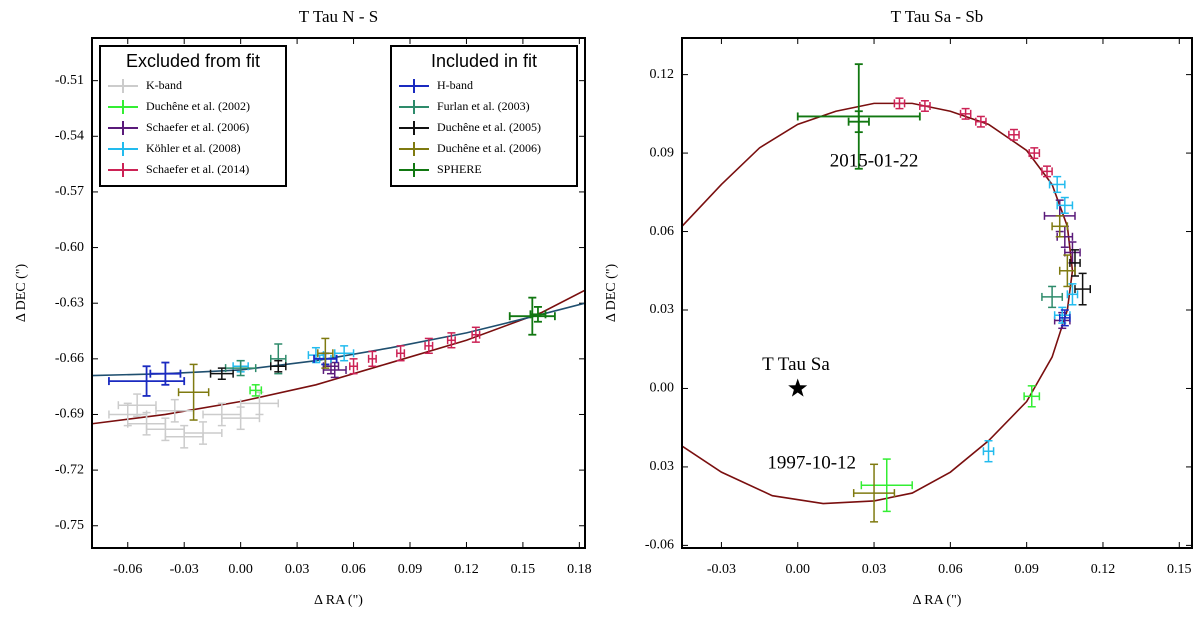  I want to click on annotation: 2015-01-22, so click(874, 161).